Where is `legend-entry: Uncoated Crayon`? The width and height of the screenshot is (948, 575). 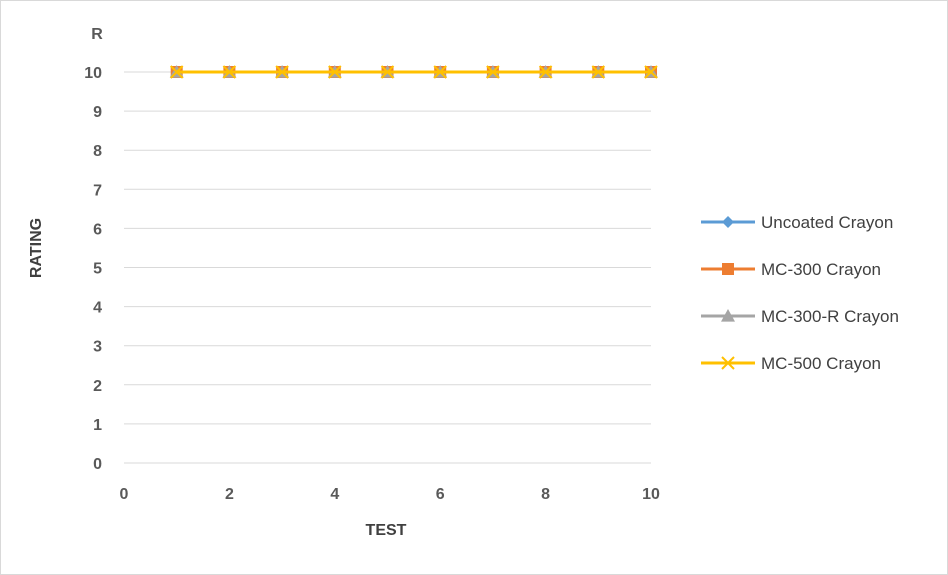
legend-entry: Uncoated Crayon is located at coordinates (797, 222).